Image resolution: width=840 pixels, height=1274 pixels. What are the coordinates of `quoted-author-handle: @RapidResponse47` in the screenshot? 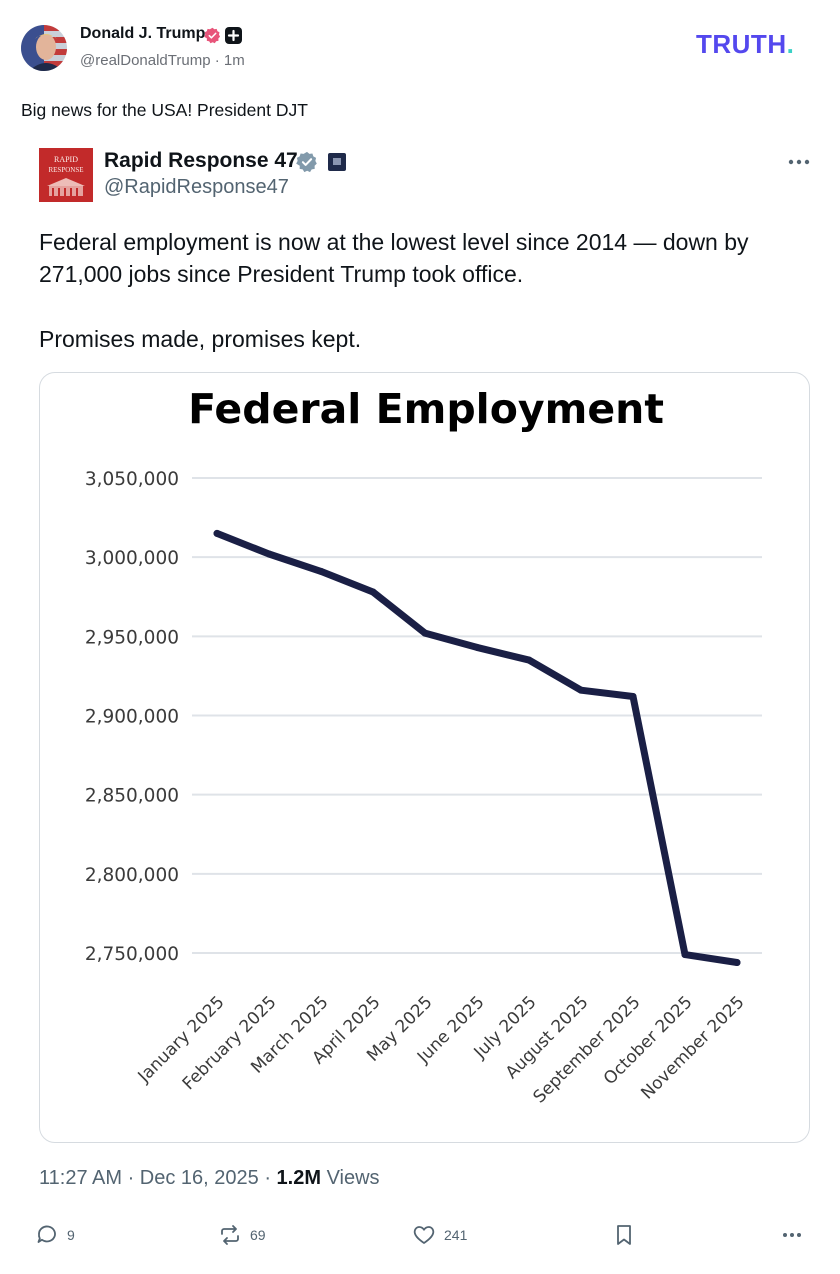 It's located at (196, 187).